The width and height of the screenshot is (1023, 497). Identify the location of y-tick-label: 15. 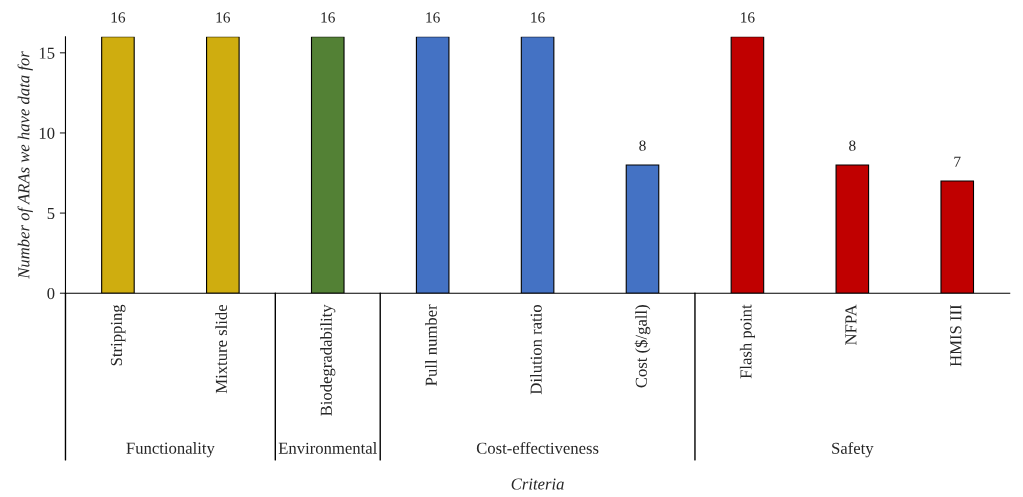
(47, 53).